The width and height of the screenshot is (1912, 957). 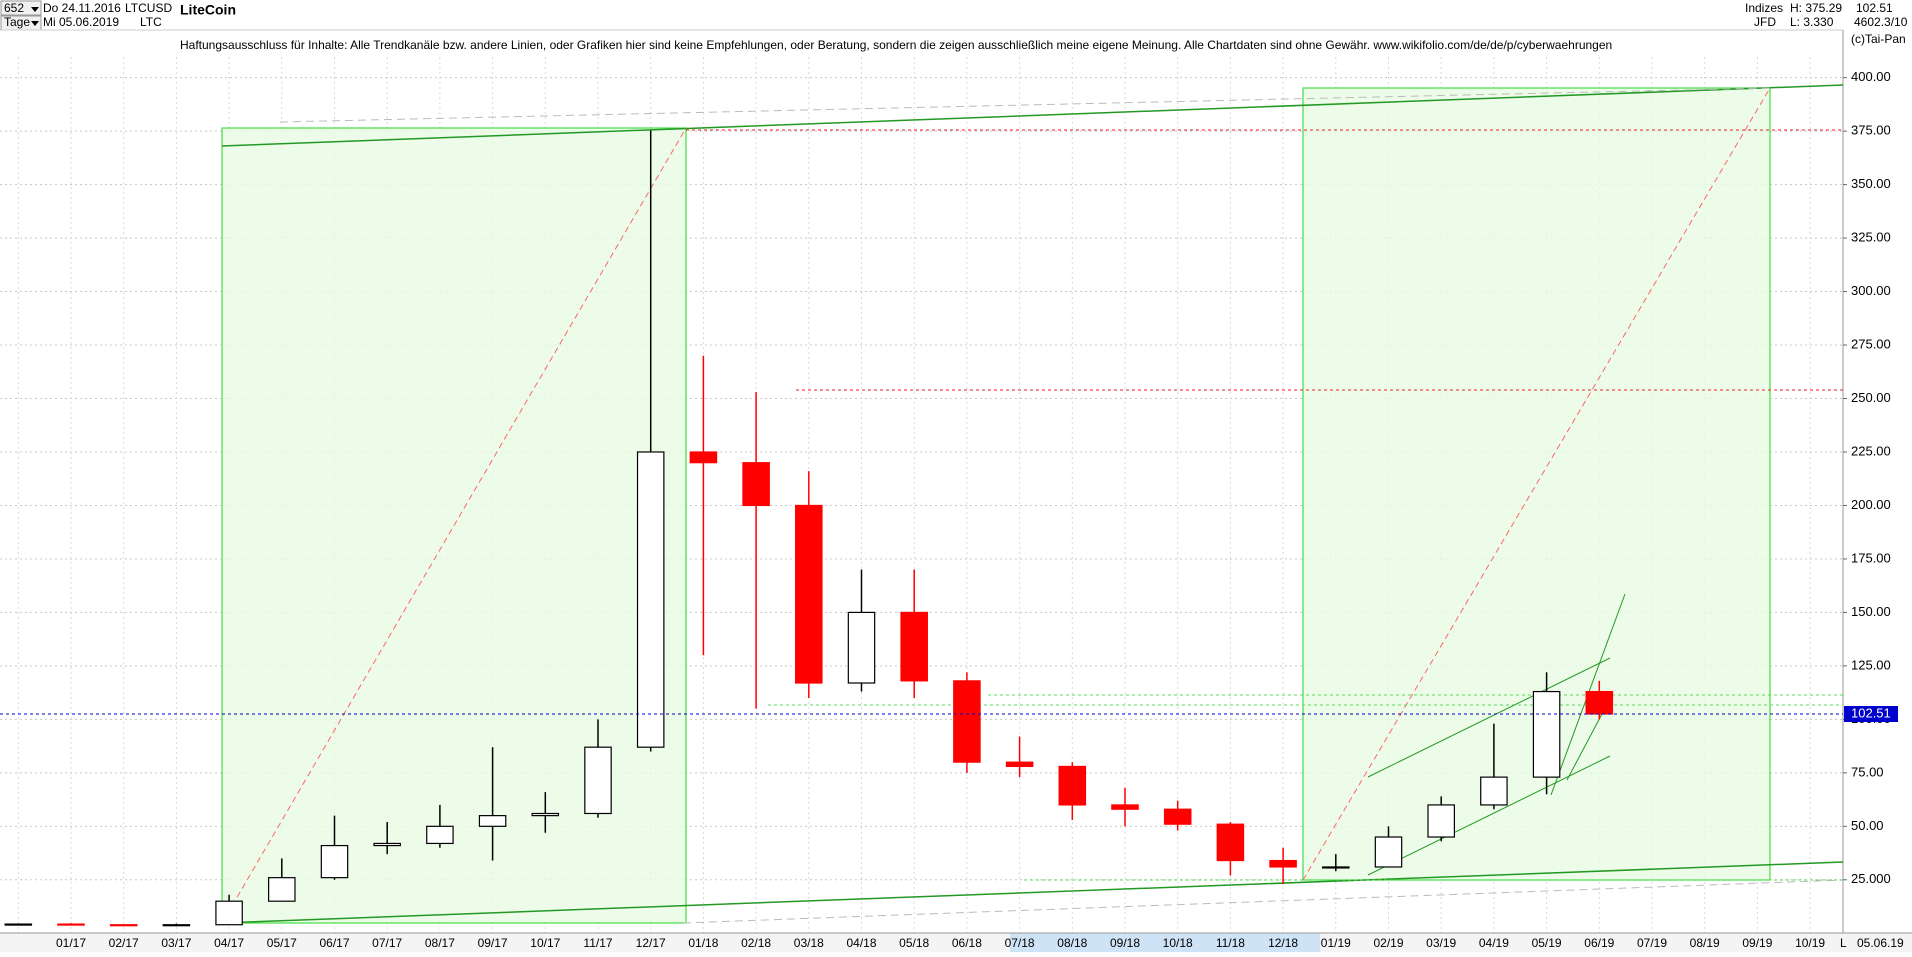 I want to click on ratio-info: 4602.3/10, so click(x=1881, y=22).